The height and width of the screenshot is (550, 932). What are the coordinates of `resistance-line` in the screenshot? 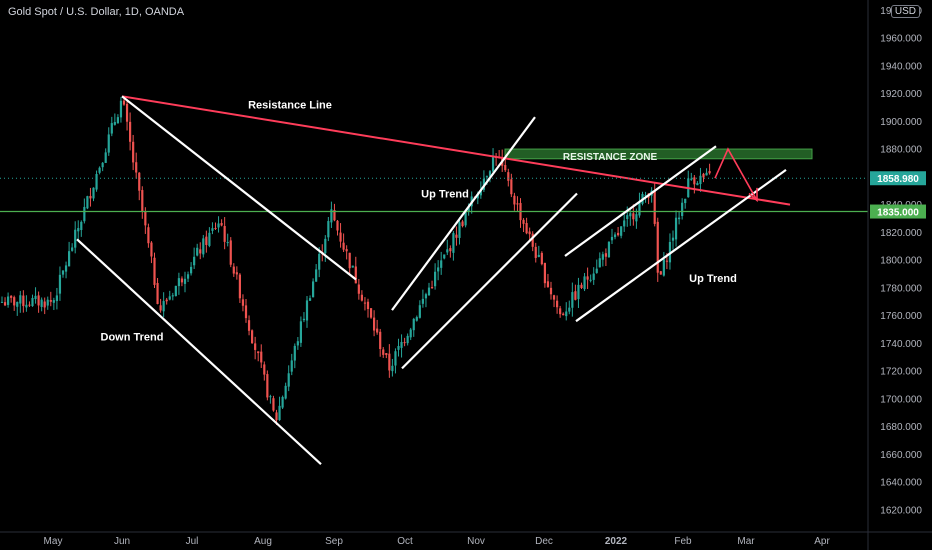 It's located at (456, 150).